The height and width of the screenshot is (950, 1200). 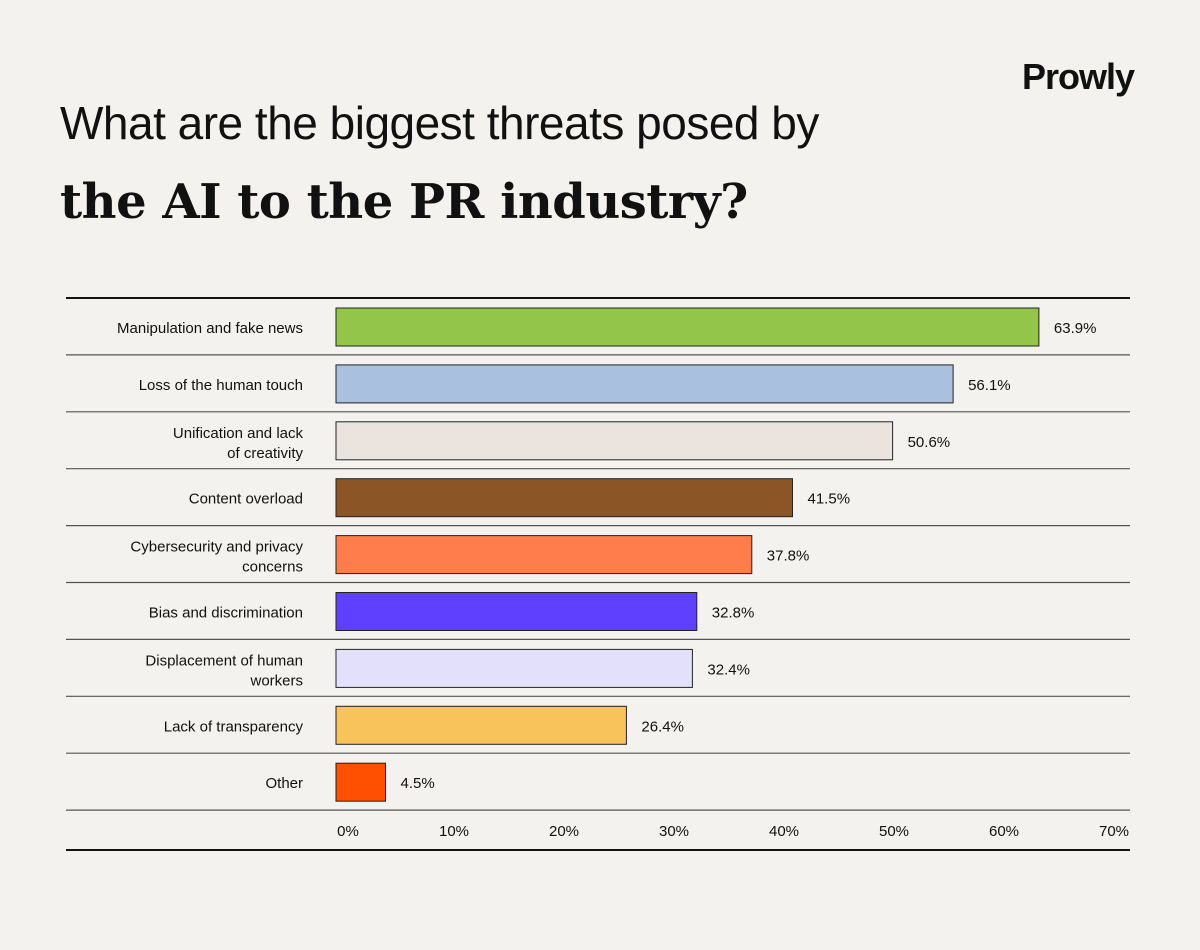 I want to click on category-label: Other, so click(x=284, y=783).